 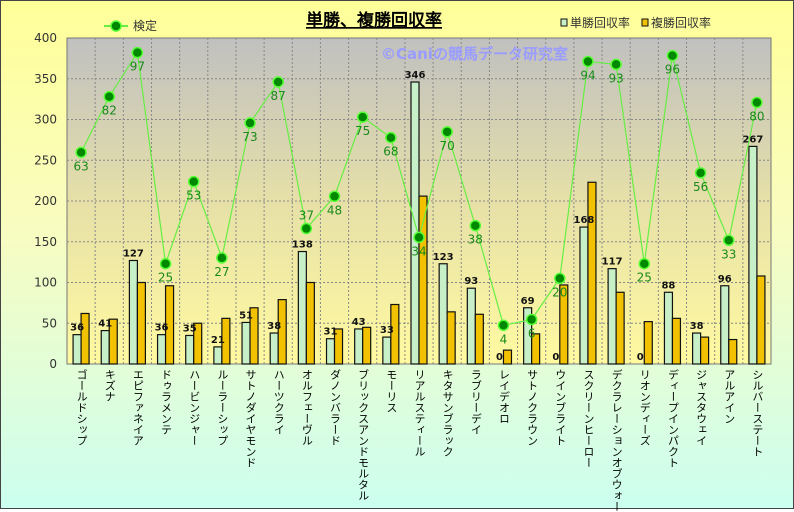 I want to click on bar-data-label: 69, so click(x=528, y=301).